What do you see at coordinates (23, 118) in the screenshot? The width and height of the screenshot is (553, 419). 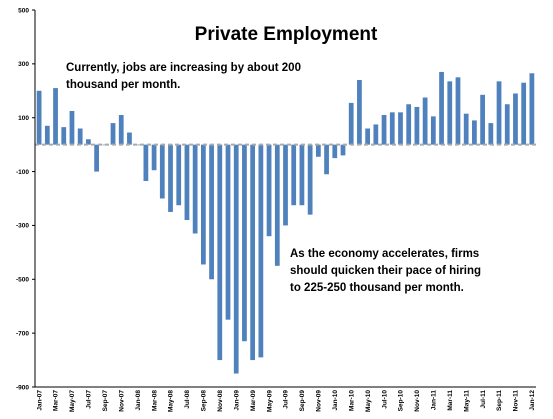 I see `y-tick-label: 100` at bounding box center [23, 118].